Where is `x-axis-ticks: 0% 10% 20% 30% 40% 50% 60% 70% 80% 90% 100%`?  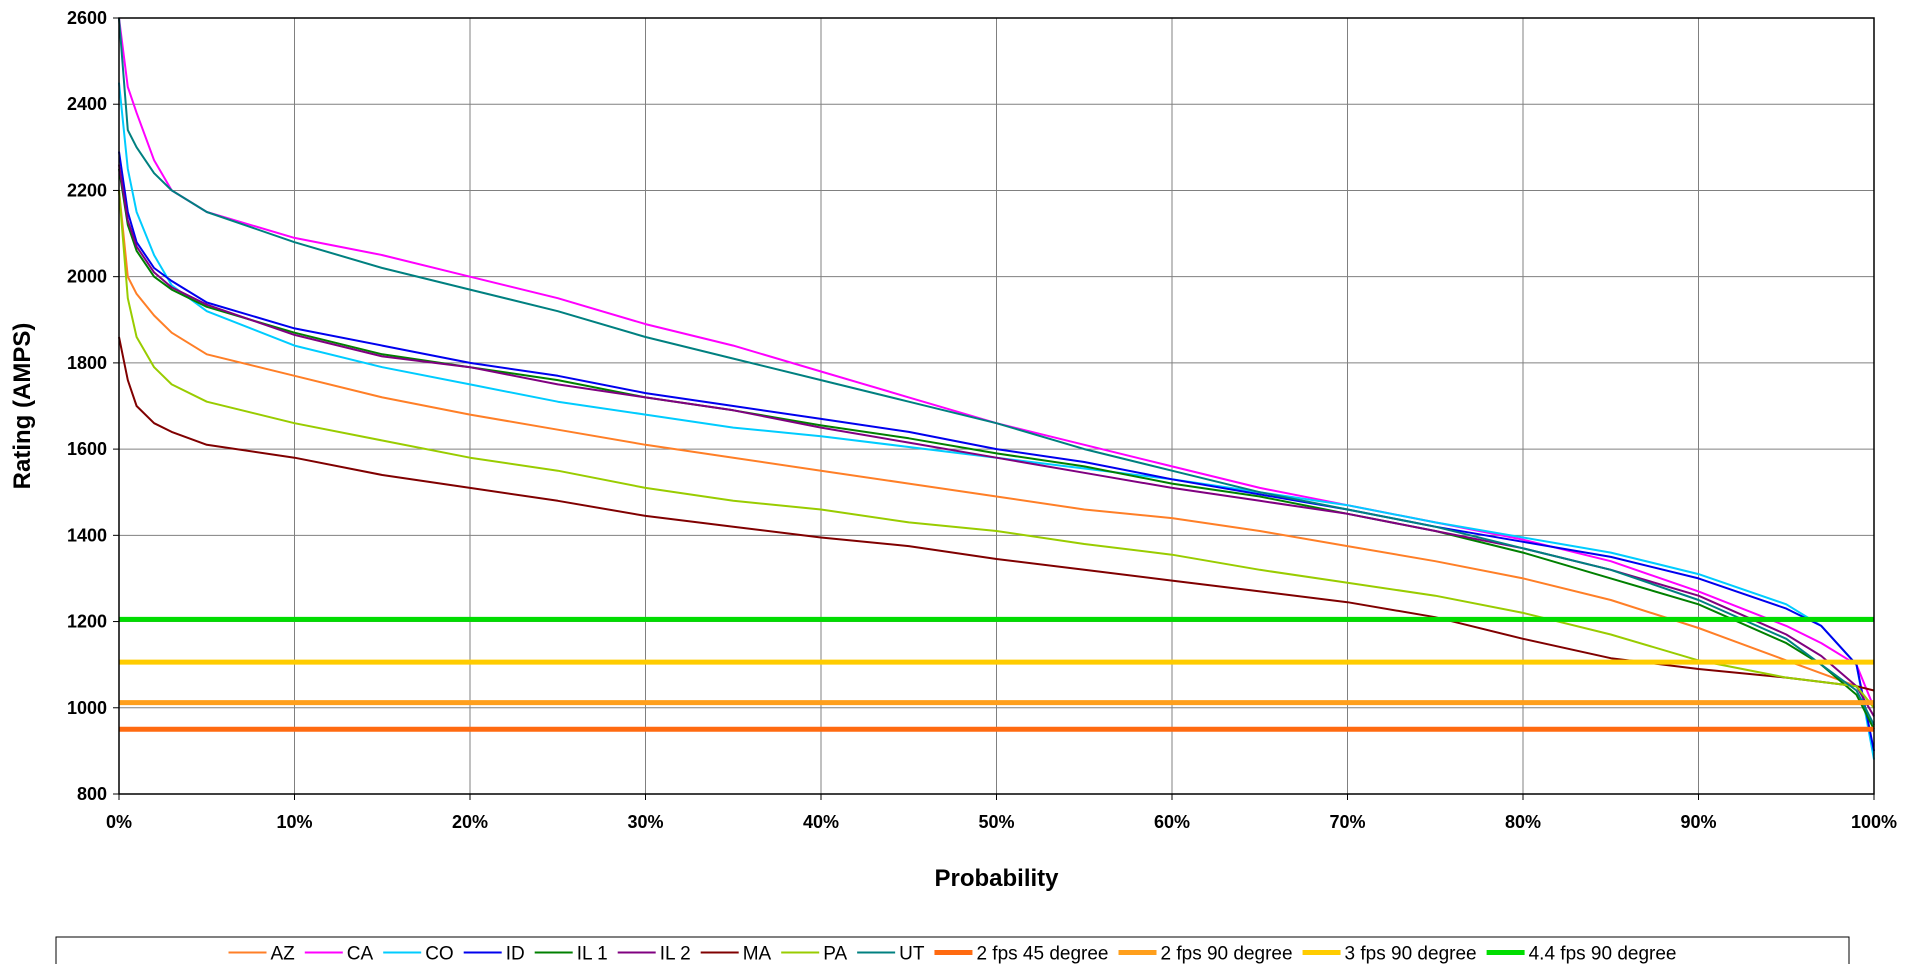
x-axis-ticks: 0% 10% 20% 30% 40% 50% 60% 70% 80% 90% 100% is located at coordinates (1001, 813).